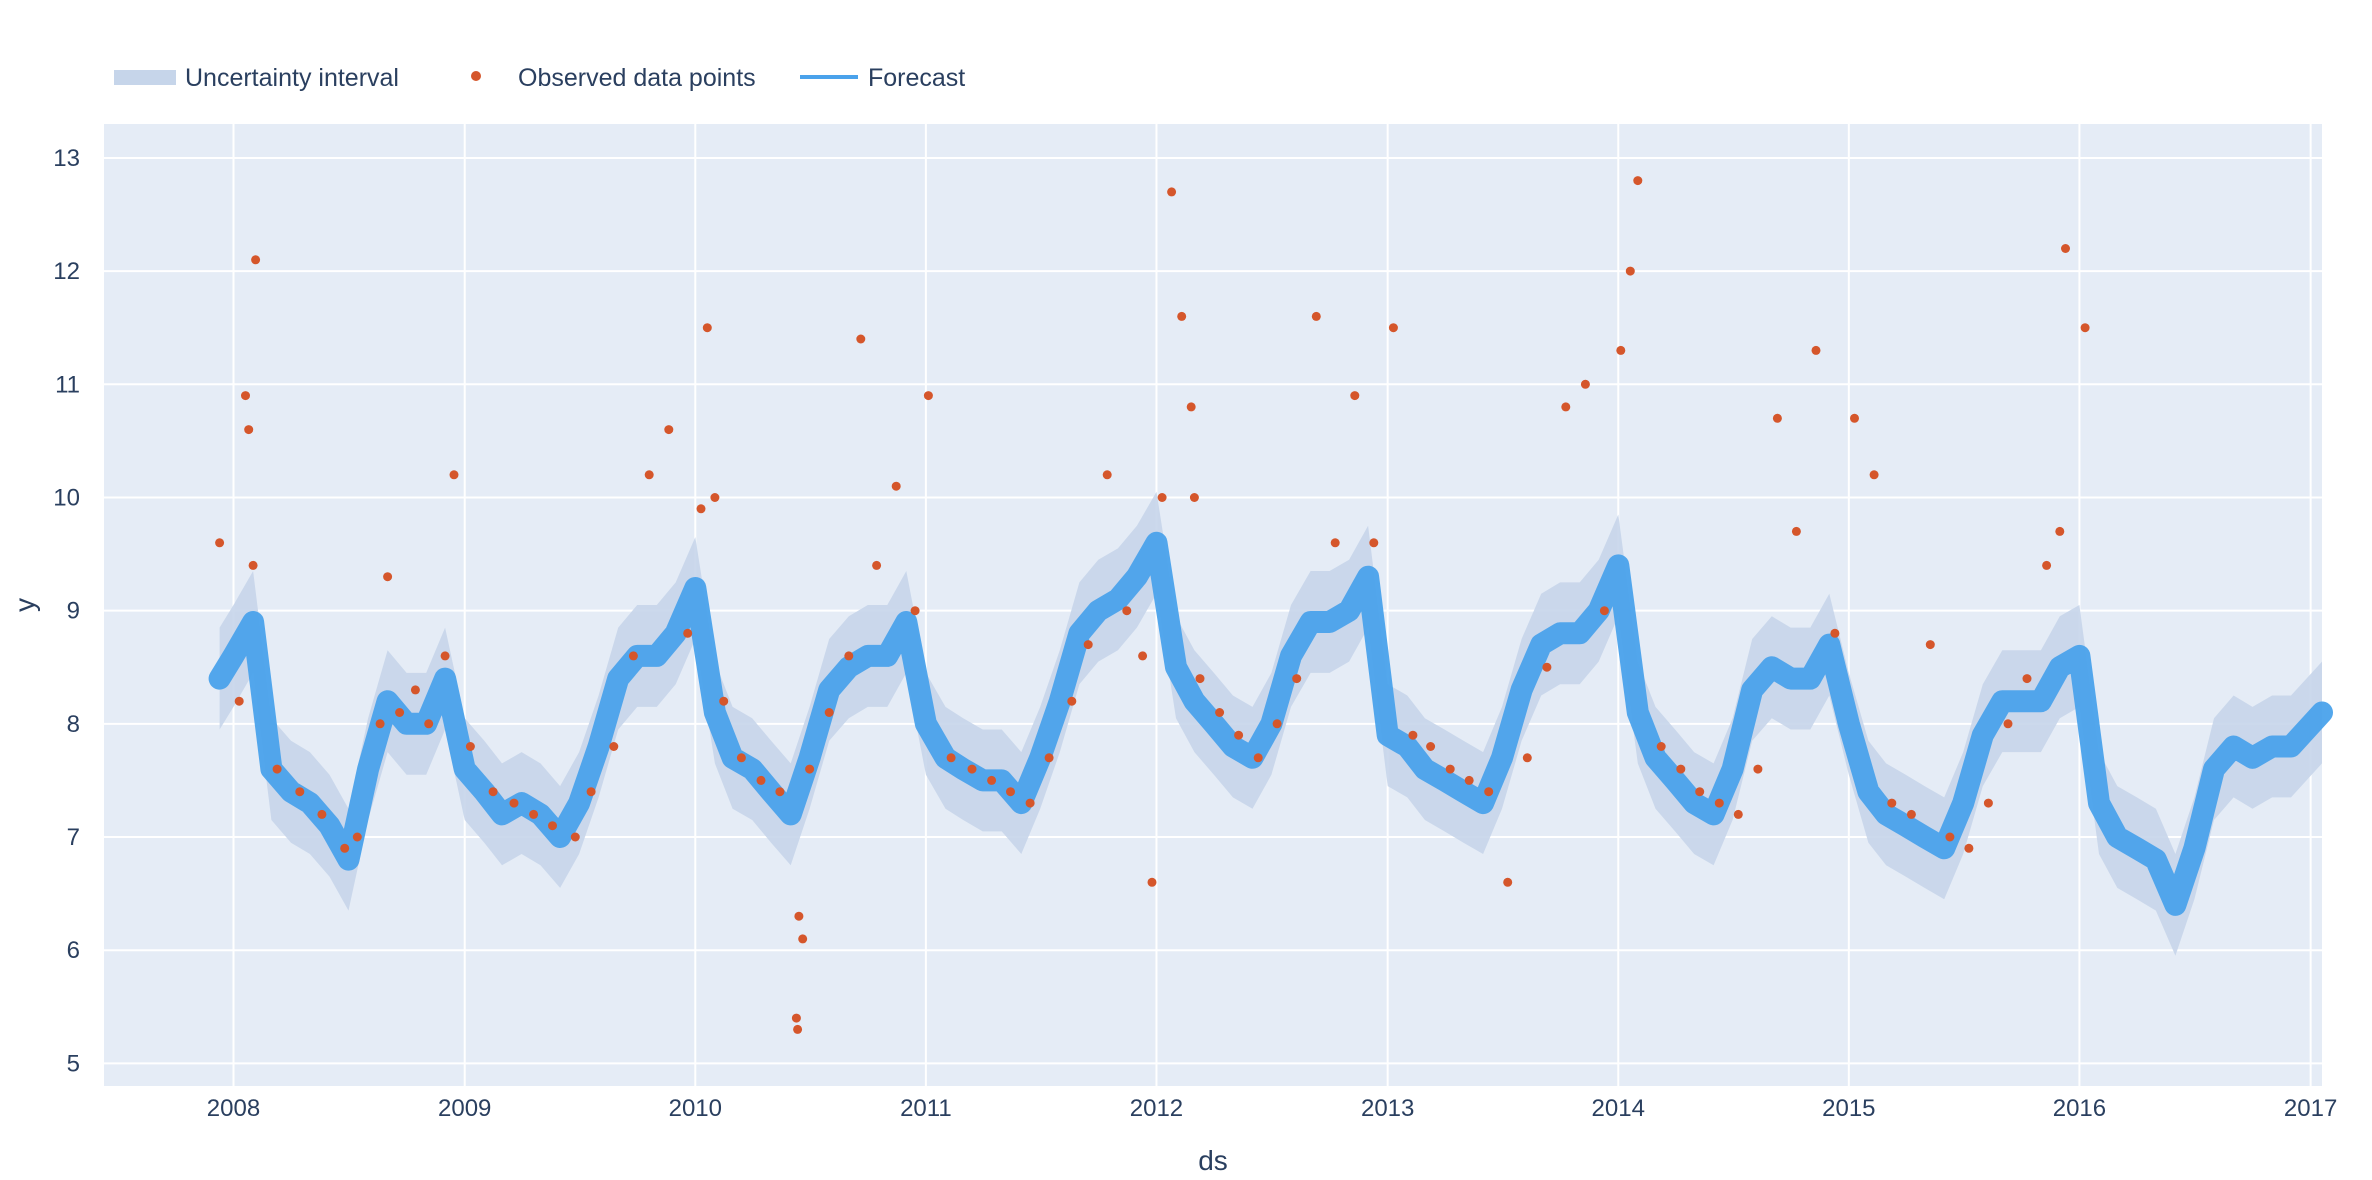  What do you see at coordinates (916, 78) in the screenshot?
I see `legend-label-forecast: Forecast` at bounding box center [916, 78].